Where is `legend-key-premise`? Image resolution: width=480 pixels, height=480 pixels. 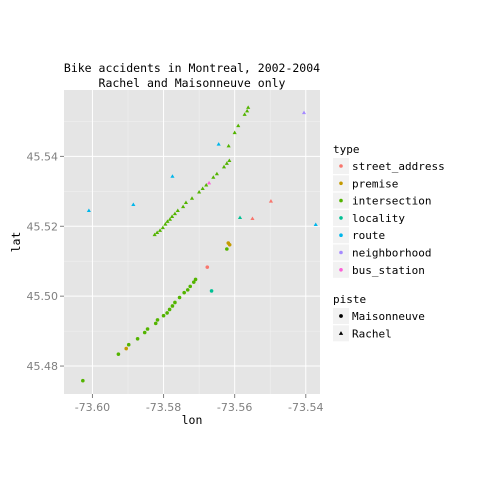 legend-key-premise is located at coordinates (341, 183).